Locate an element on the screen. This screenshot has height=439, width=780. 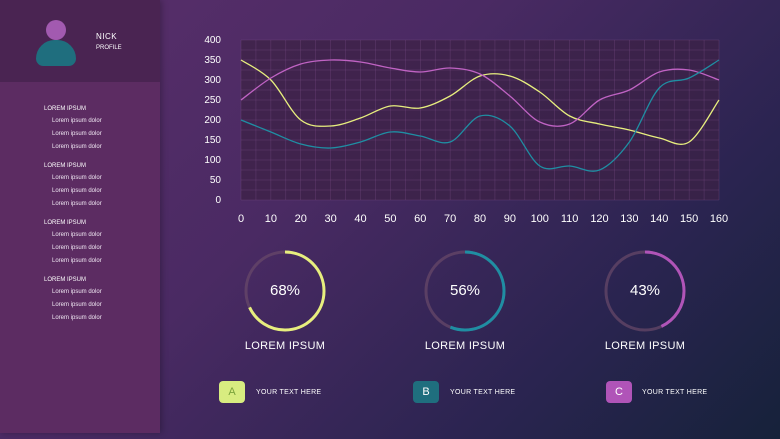
legend-badge-c: C is located at coordinates (619, 392).